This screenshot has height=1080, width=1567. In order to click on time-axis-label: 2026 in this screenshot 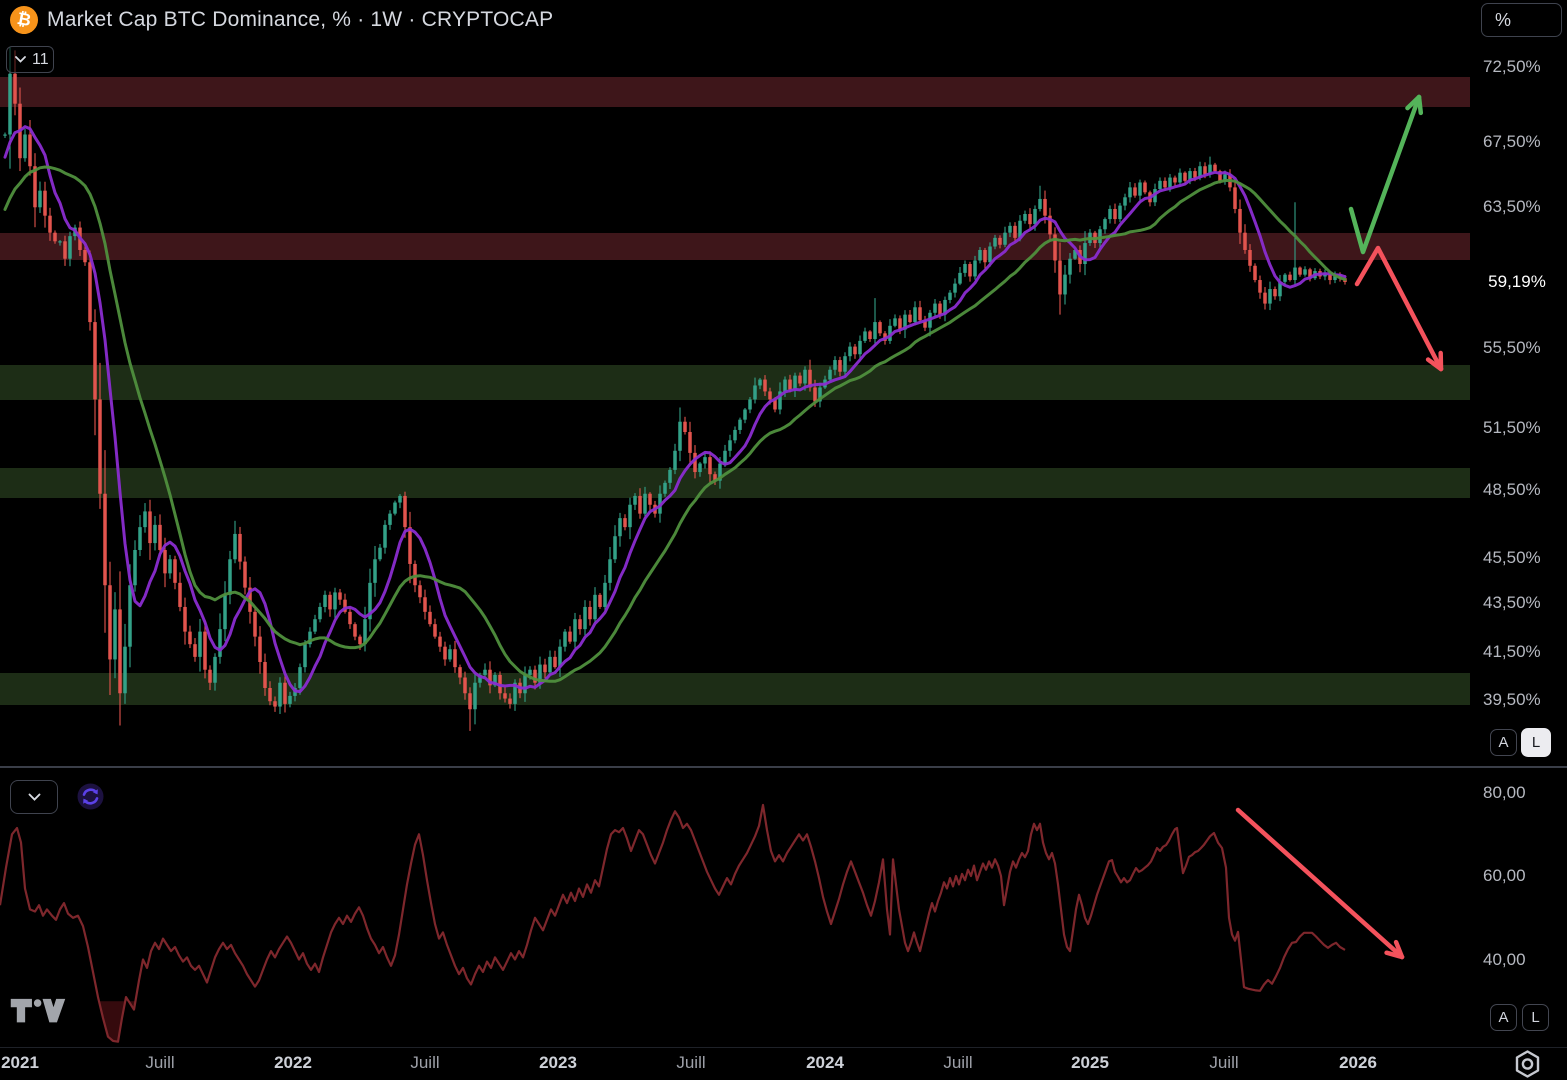, I will do `click(1358, 1062)`.